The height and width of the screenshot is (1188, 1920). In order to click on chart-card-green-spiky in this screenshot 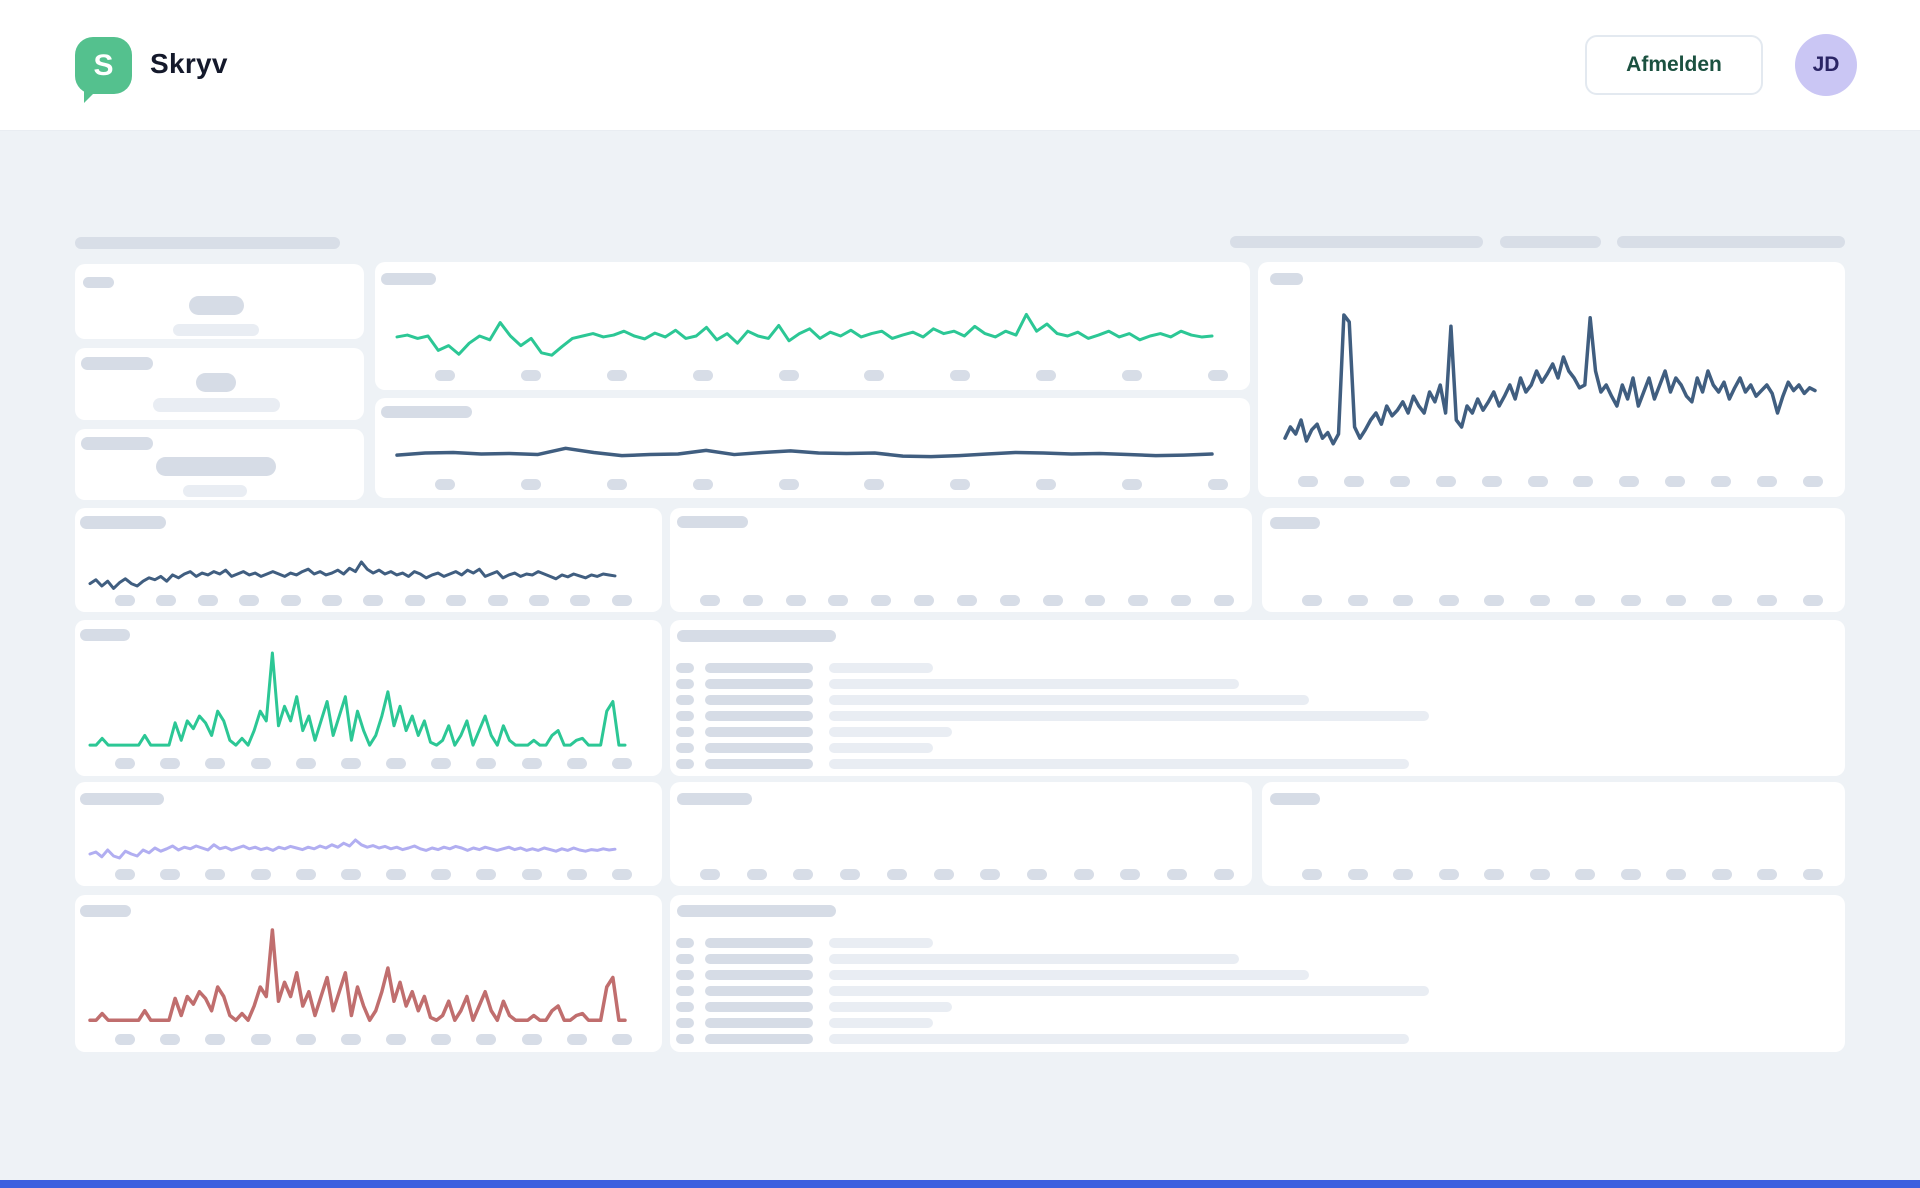, I will do `click(368, 698)`.